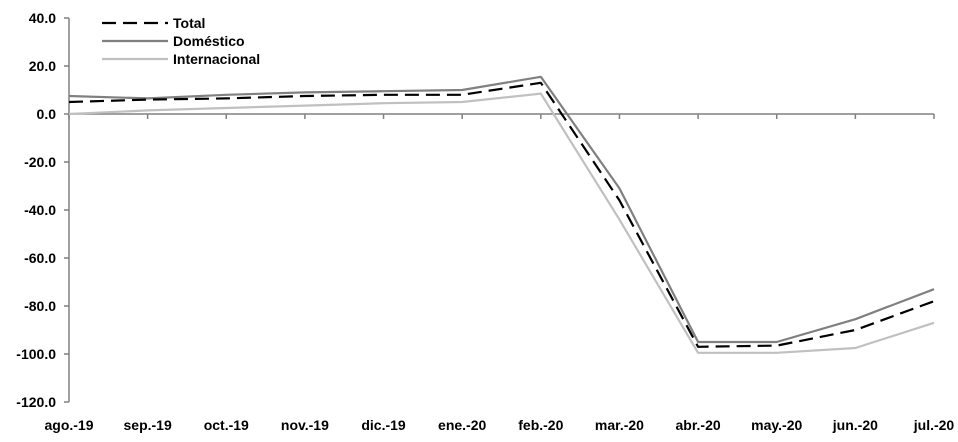 The width and height of the screenshot is (958, 442). What do you see at coordinates (462, 425) in the screenshot?
I see `x-tick-label: ene.-20` at bounding box center [462, 425].